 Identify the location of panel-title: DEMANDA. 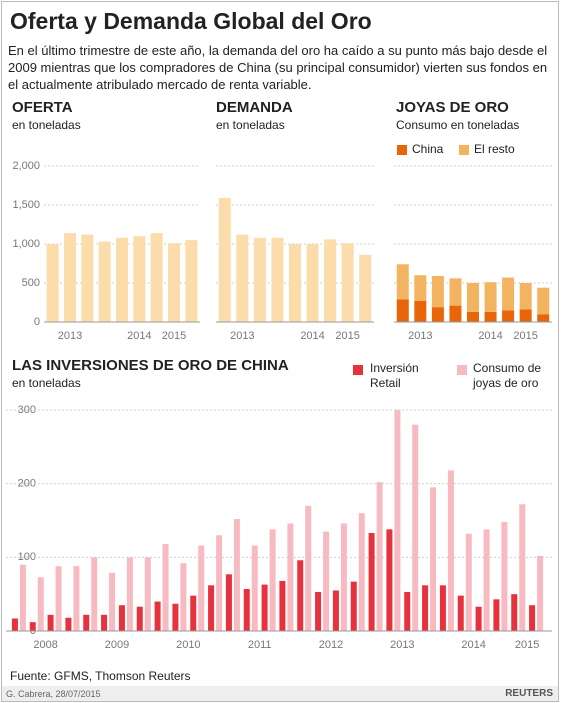
(254, 107).